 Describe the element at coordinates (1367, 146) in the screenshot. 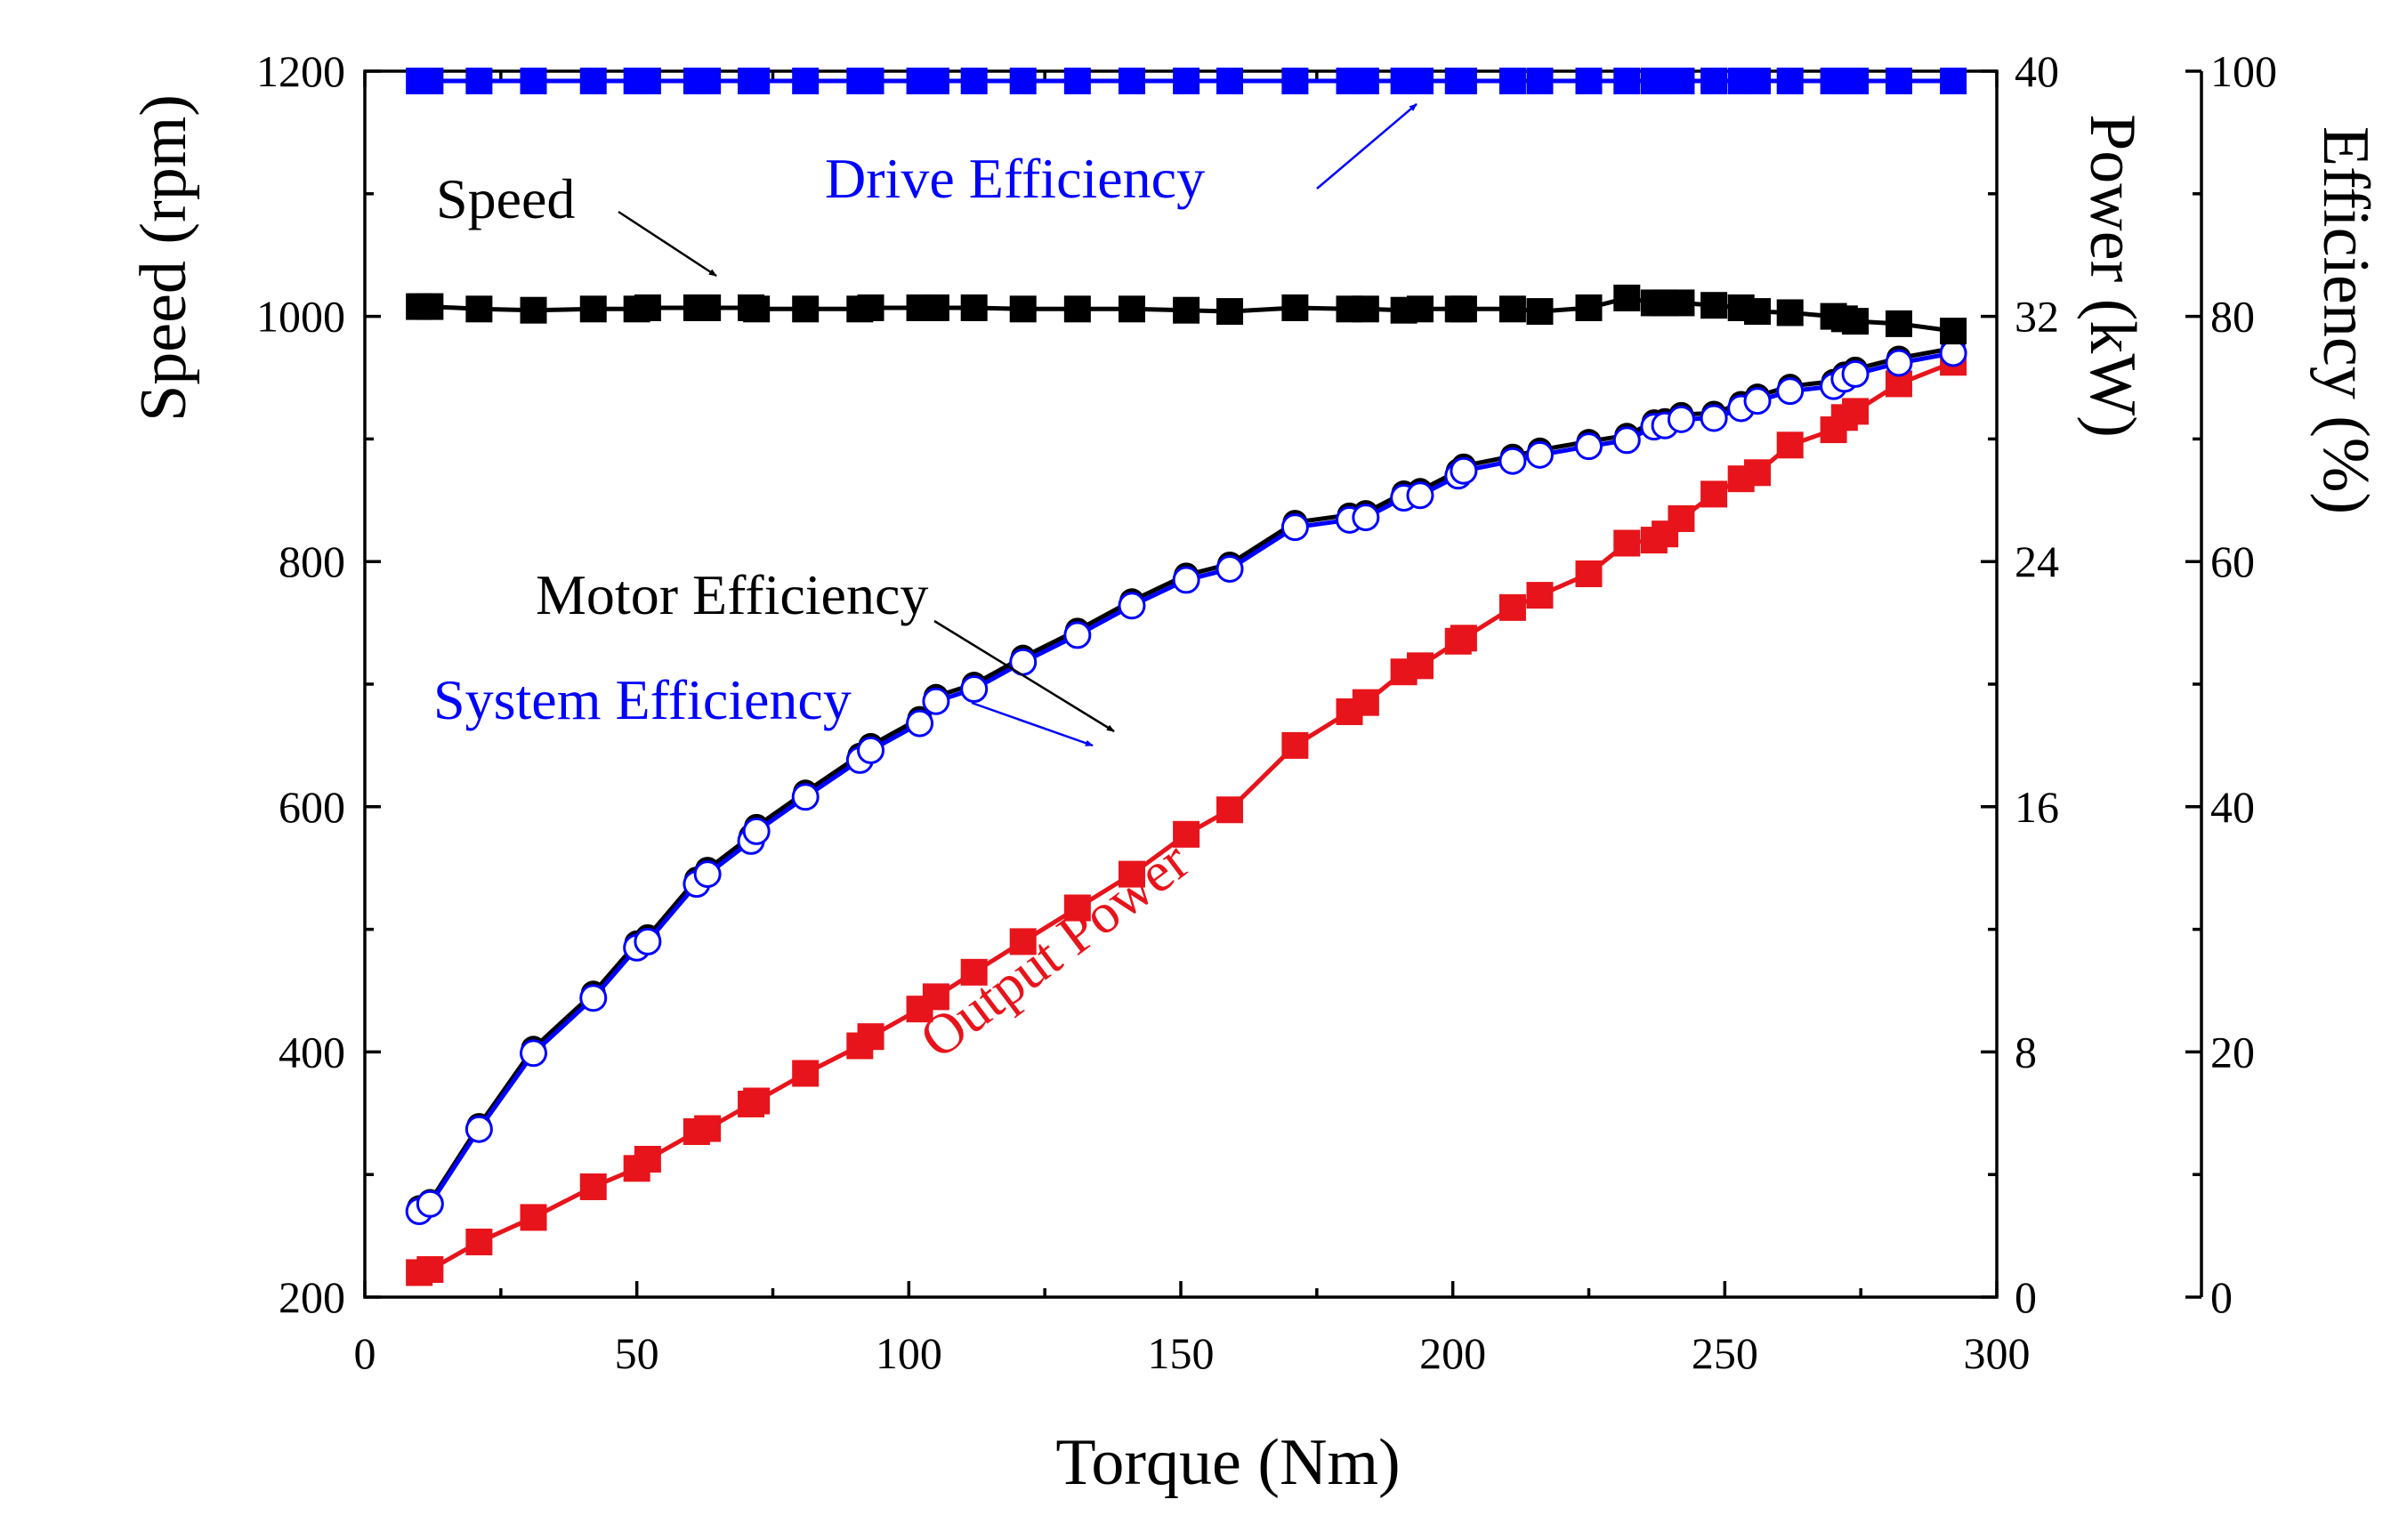

I see `annotation-arrow-drive-efficiency` at that location.